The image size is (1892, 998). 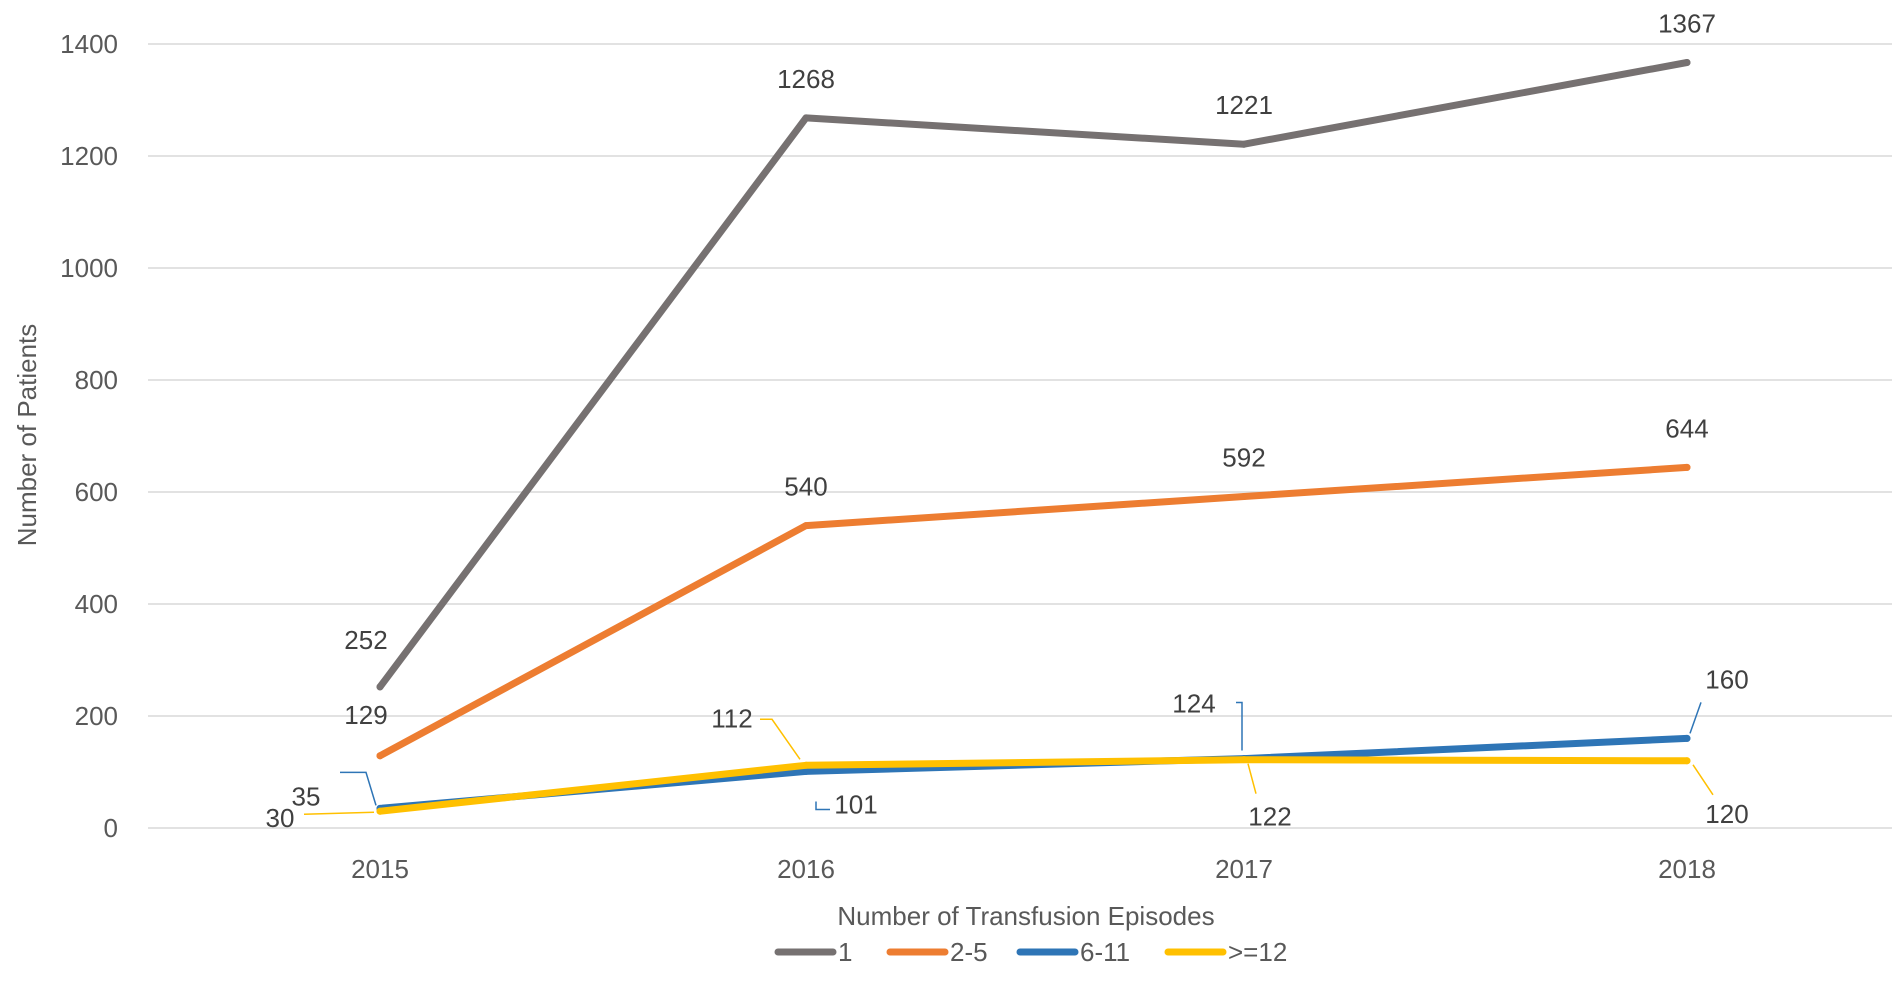 What do you see at coordinates (380, 869) in the screenshot?
I see `x-tick-label: 2015` at bounding box center [380, 869].